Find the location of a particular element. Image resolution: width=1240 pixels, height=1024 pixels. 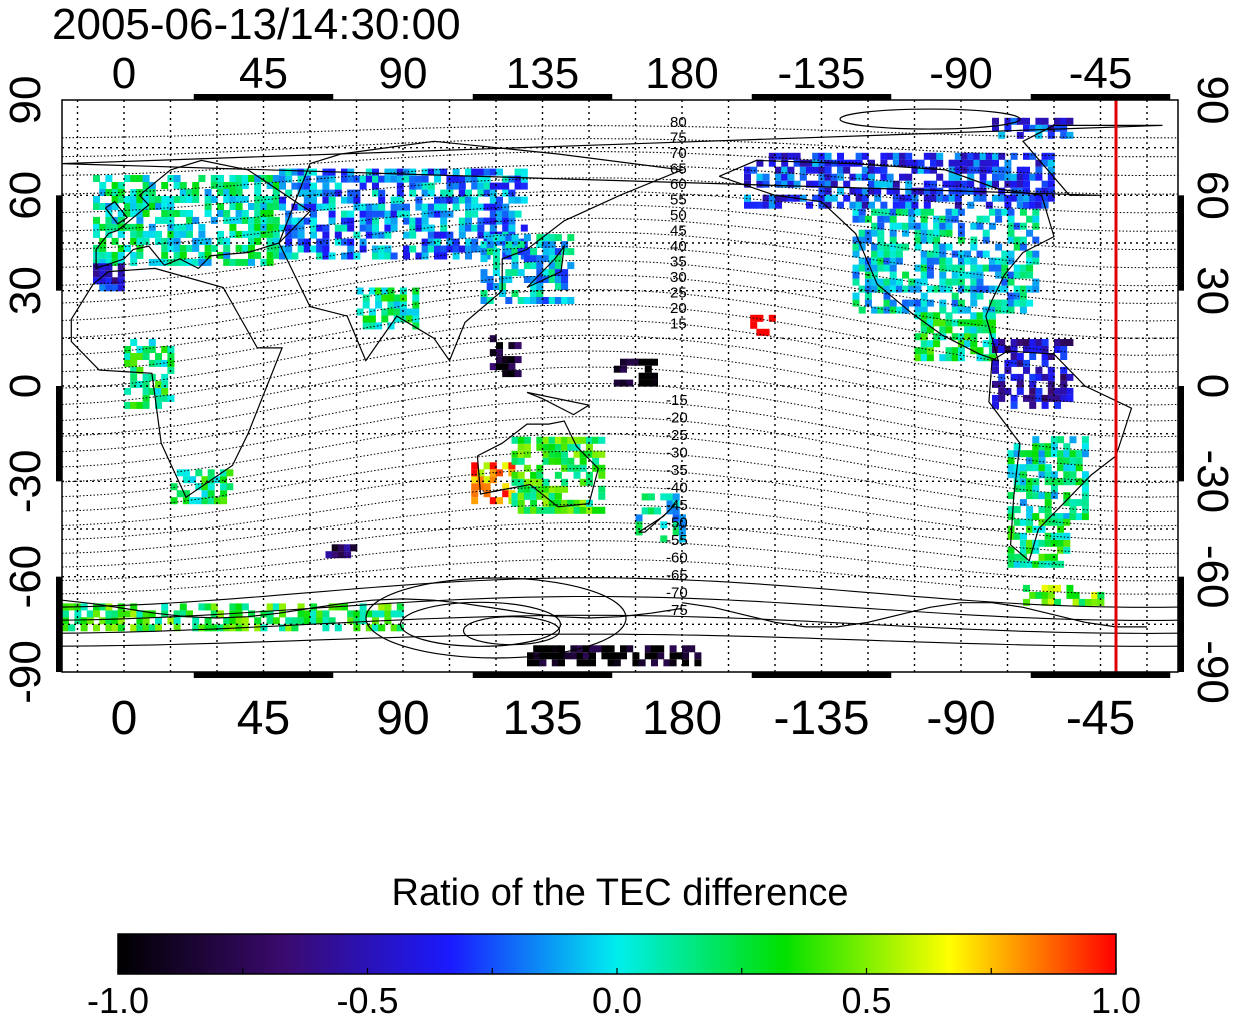

region-central-america is located at coordinates (955, 337).